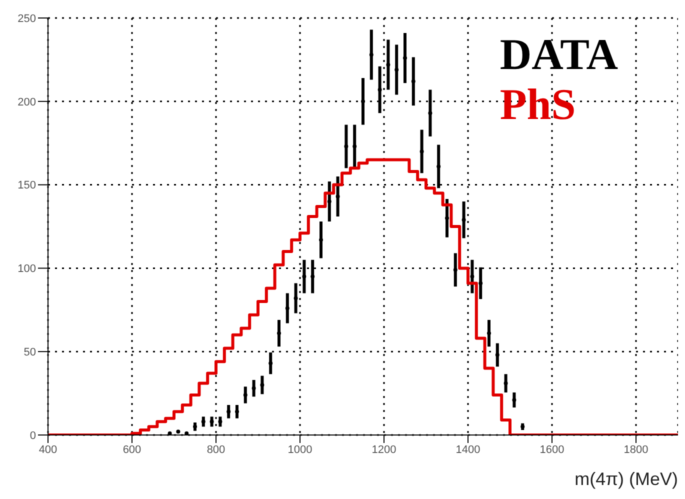  What do you see at coordinates (636, 450) in the screenshot?
I see `x-tick-label: 1800` at bounding box center [636, 450].